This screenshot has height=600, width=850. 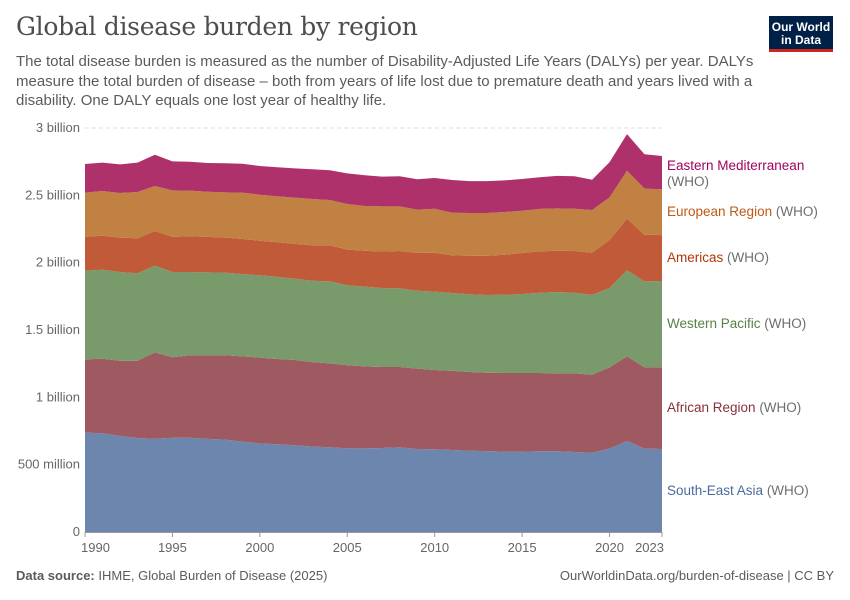 I want to click on legend-name: Western Pacific, so click(x=714, y=324).